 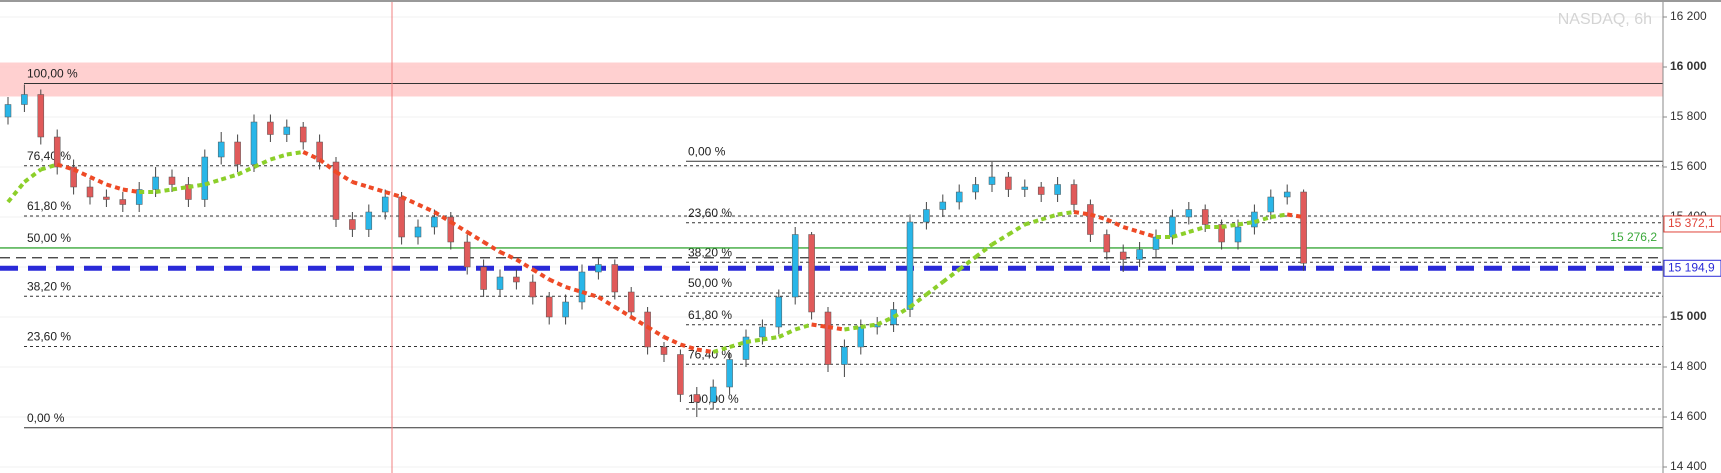 I want to click on fib-label: 61,80 %, so click(x=49, y=206).